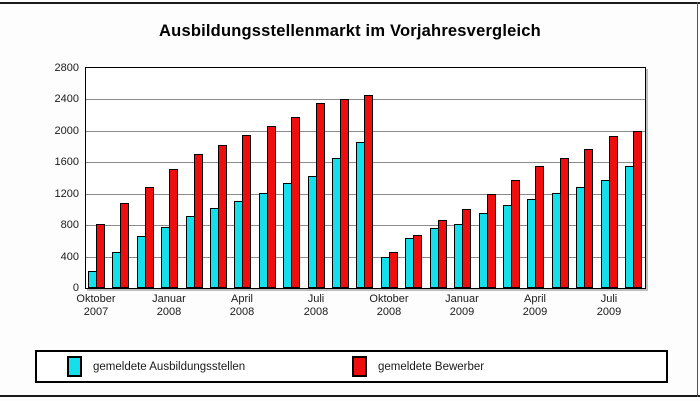  What do you see at coordinates (247, 211) in the screenshot?
I see `bar-bewerber-apr-2008` at bounding box center [247, 211].